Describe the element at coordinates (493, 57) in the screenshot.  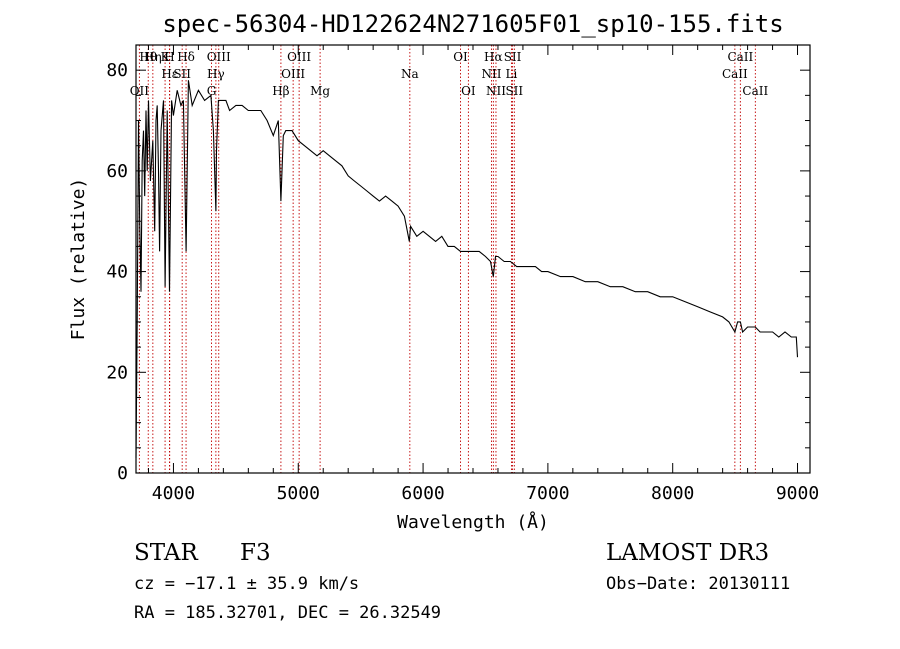
I see `marker-label-18: Hα` at that location.